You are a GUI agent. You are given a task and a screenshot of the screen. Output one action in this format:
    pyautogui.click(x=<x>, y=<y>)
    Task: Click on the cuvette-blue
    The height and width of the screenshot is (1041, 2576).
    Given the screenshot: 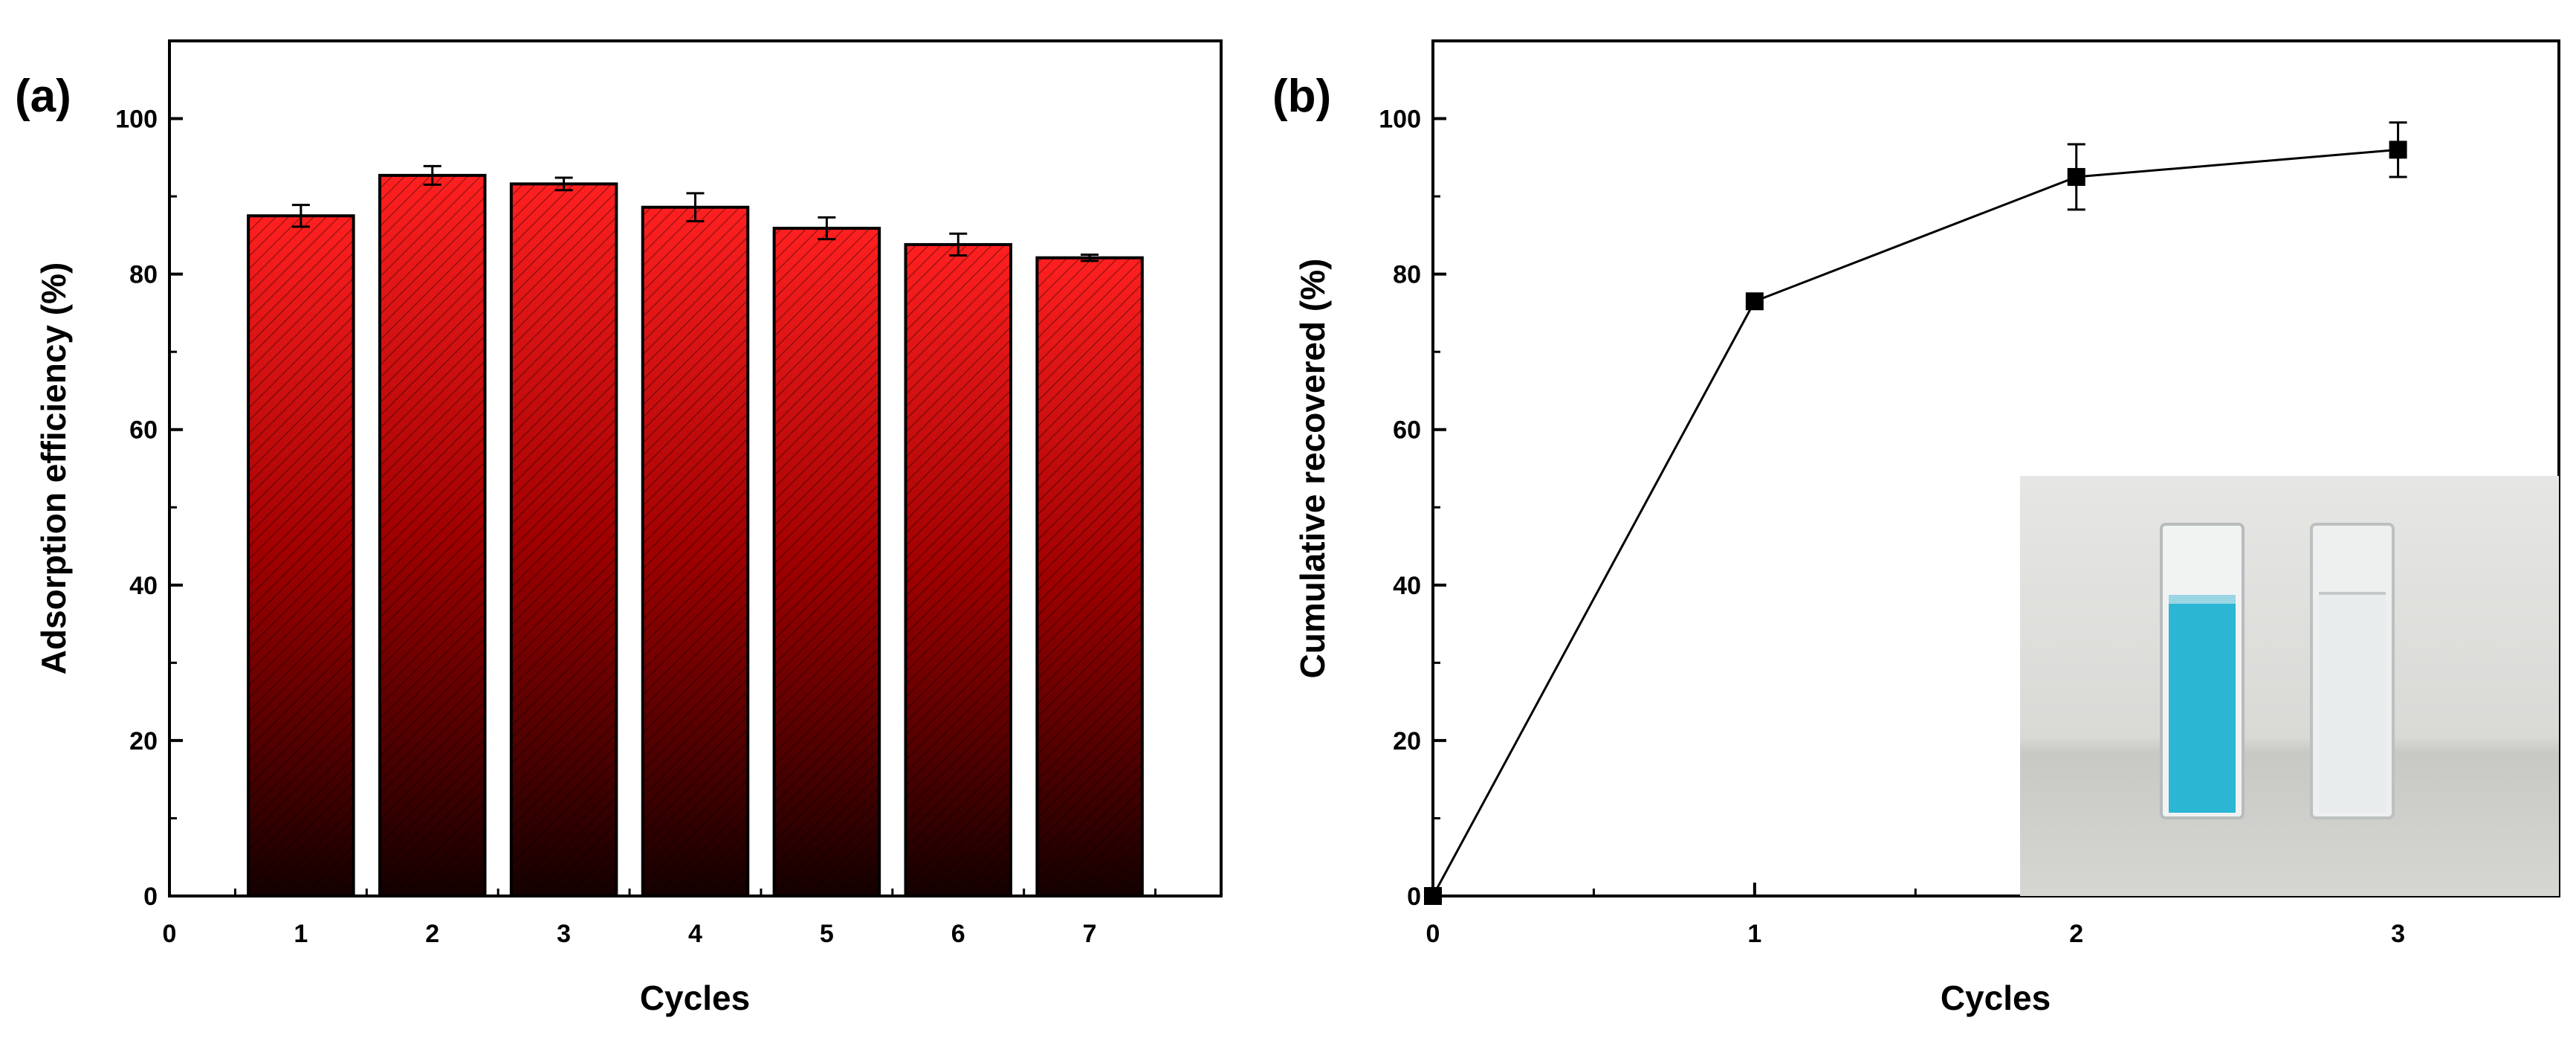 What is the action you would take?
    pyautogui.click(x=2202, y=671)
    